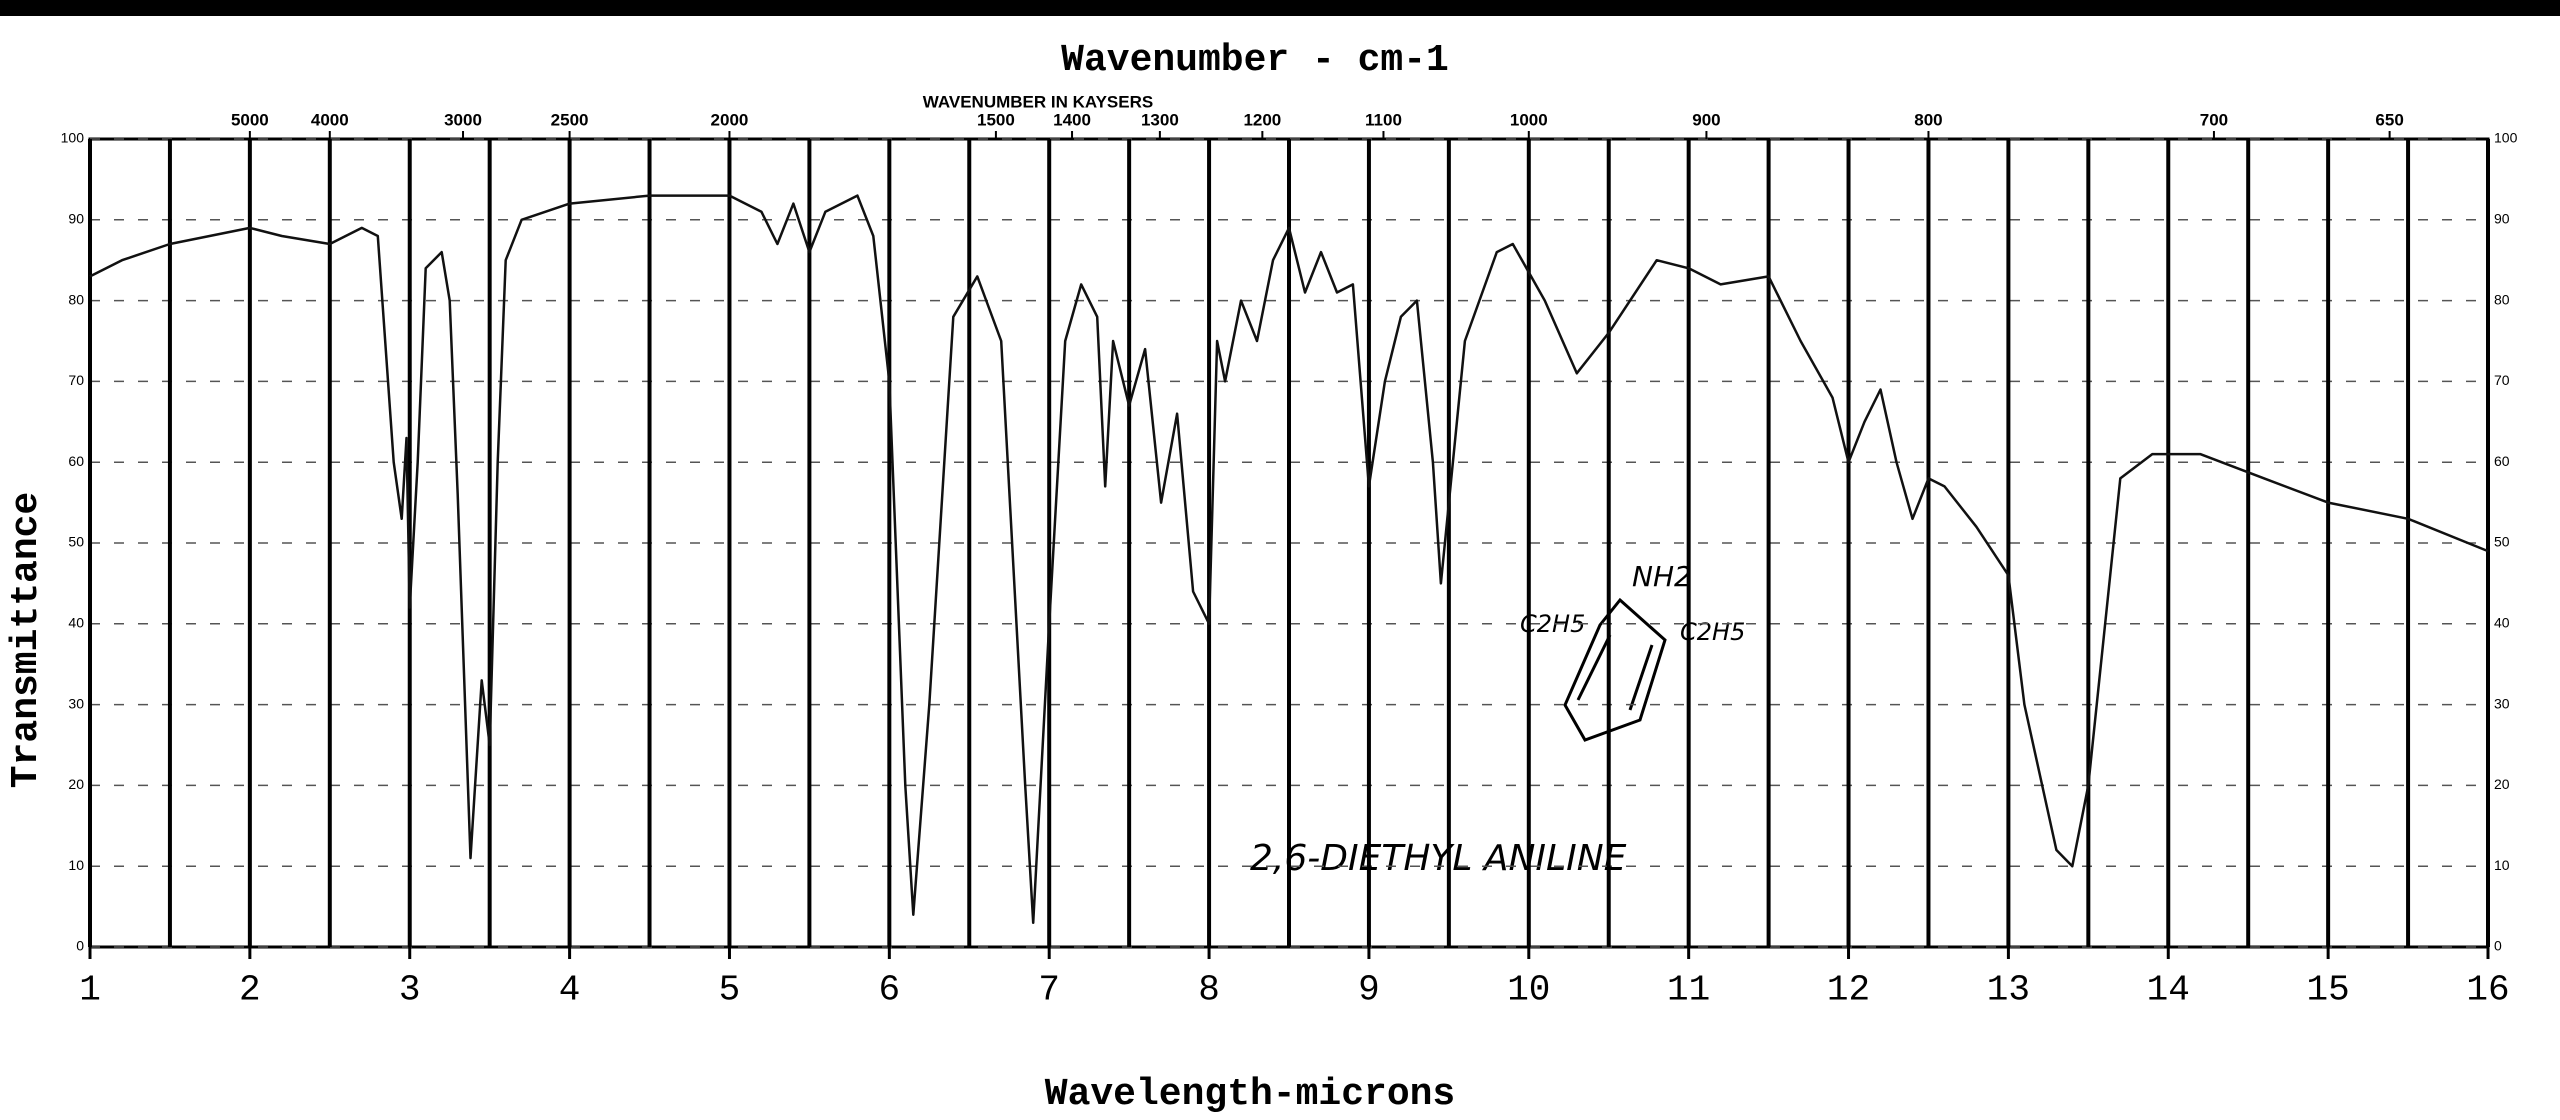  I want to click on x2-tick-label: 650, so click(2389, 119).